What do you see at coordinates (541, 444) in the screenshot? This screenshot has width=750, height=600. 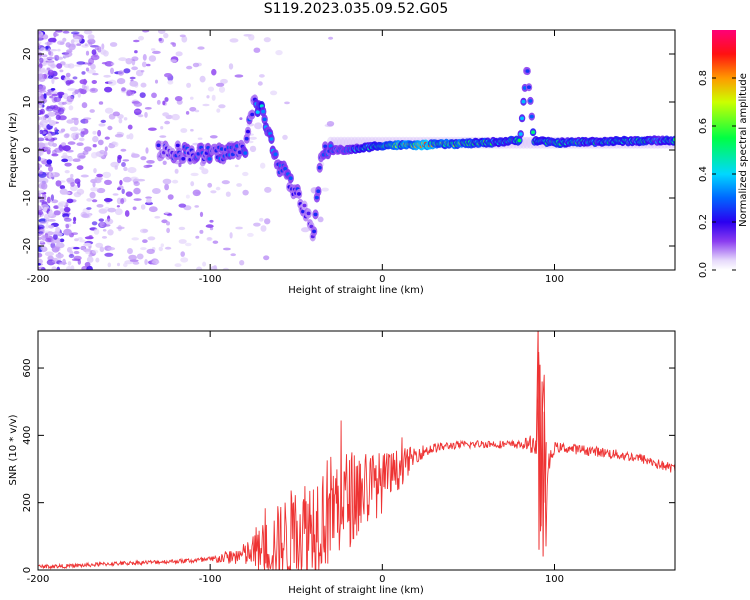 I see `snr-spike-line` at bounding box center [541, 444].